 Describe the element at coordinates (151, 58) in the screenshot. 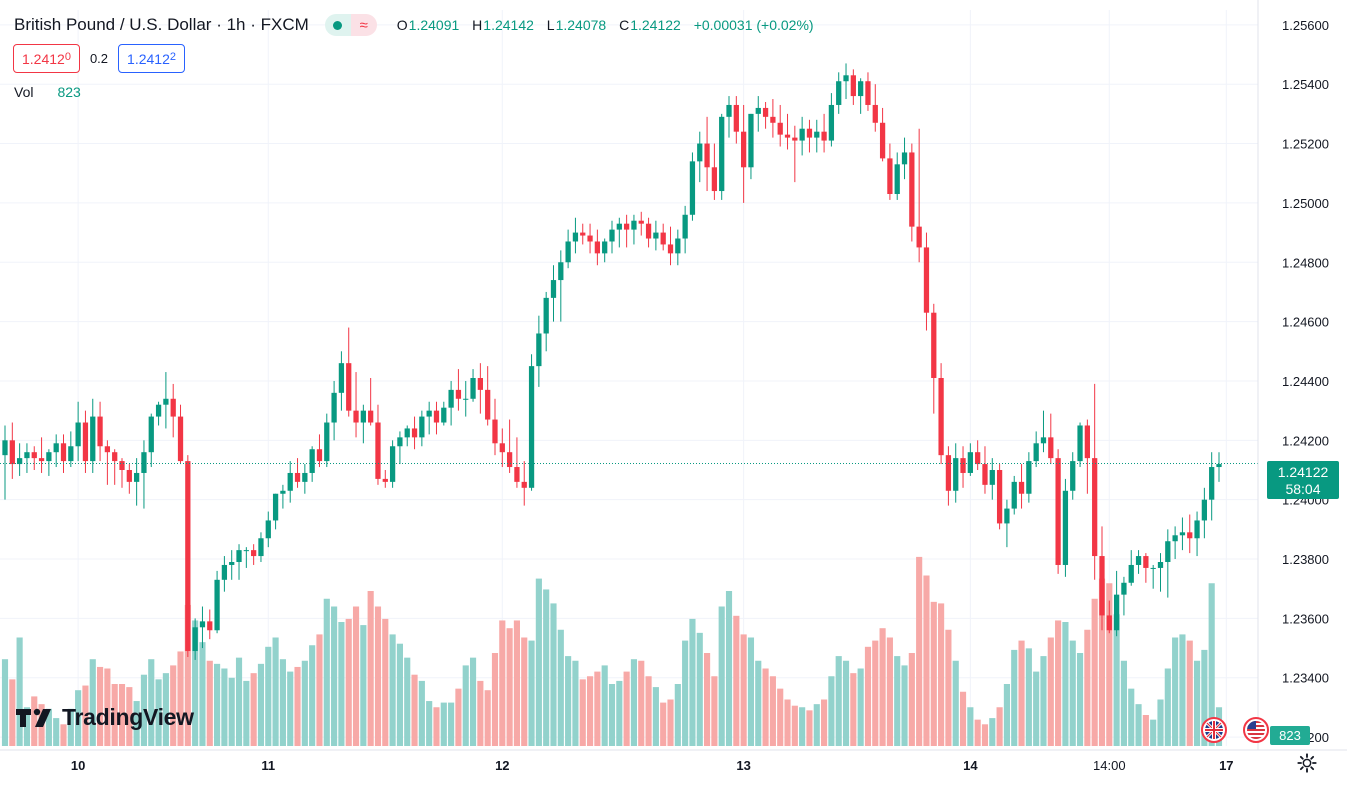

I see `buy-button: 1.2412 2` at that location.